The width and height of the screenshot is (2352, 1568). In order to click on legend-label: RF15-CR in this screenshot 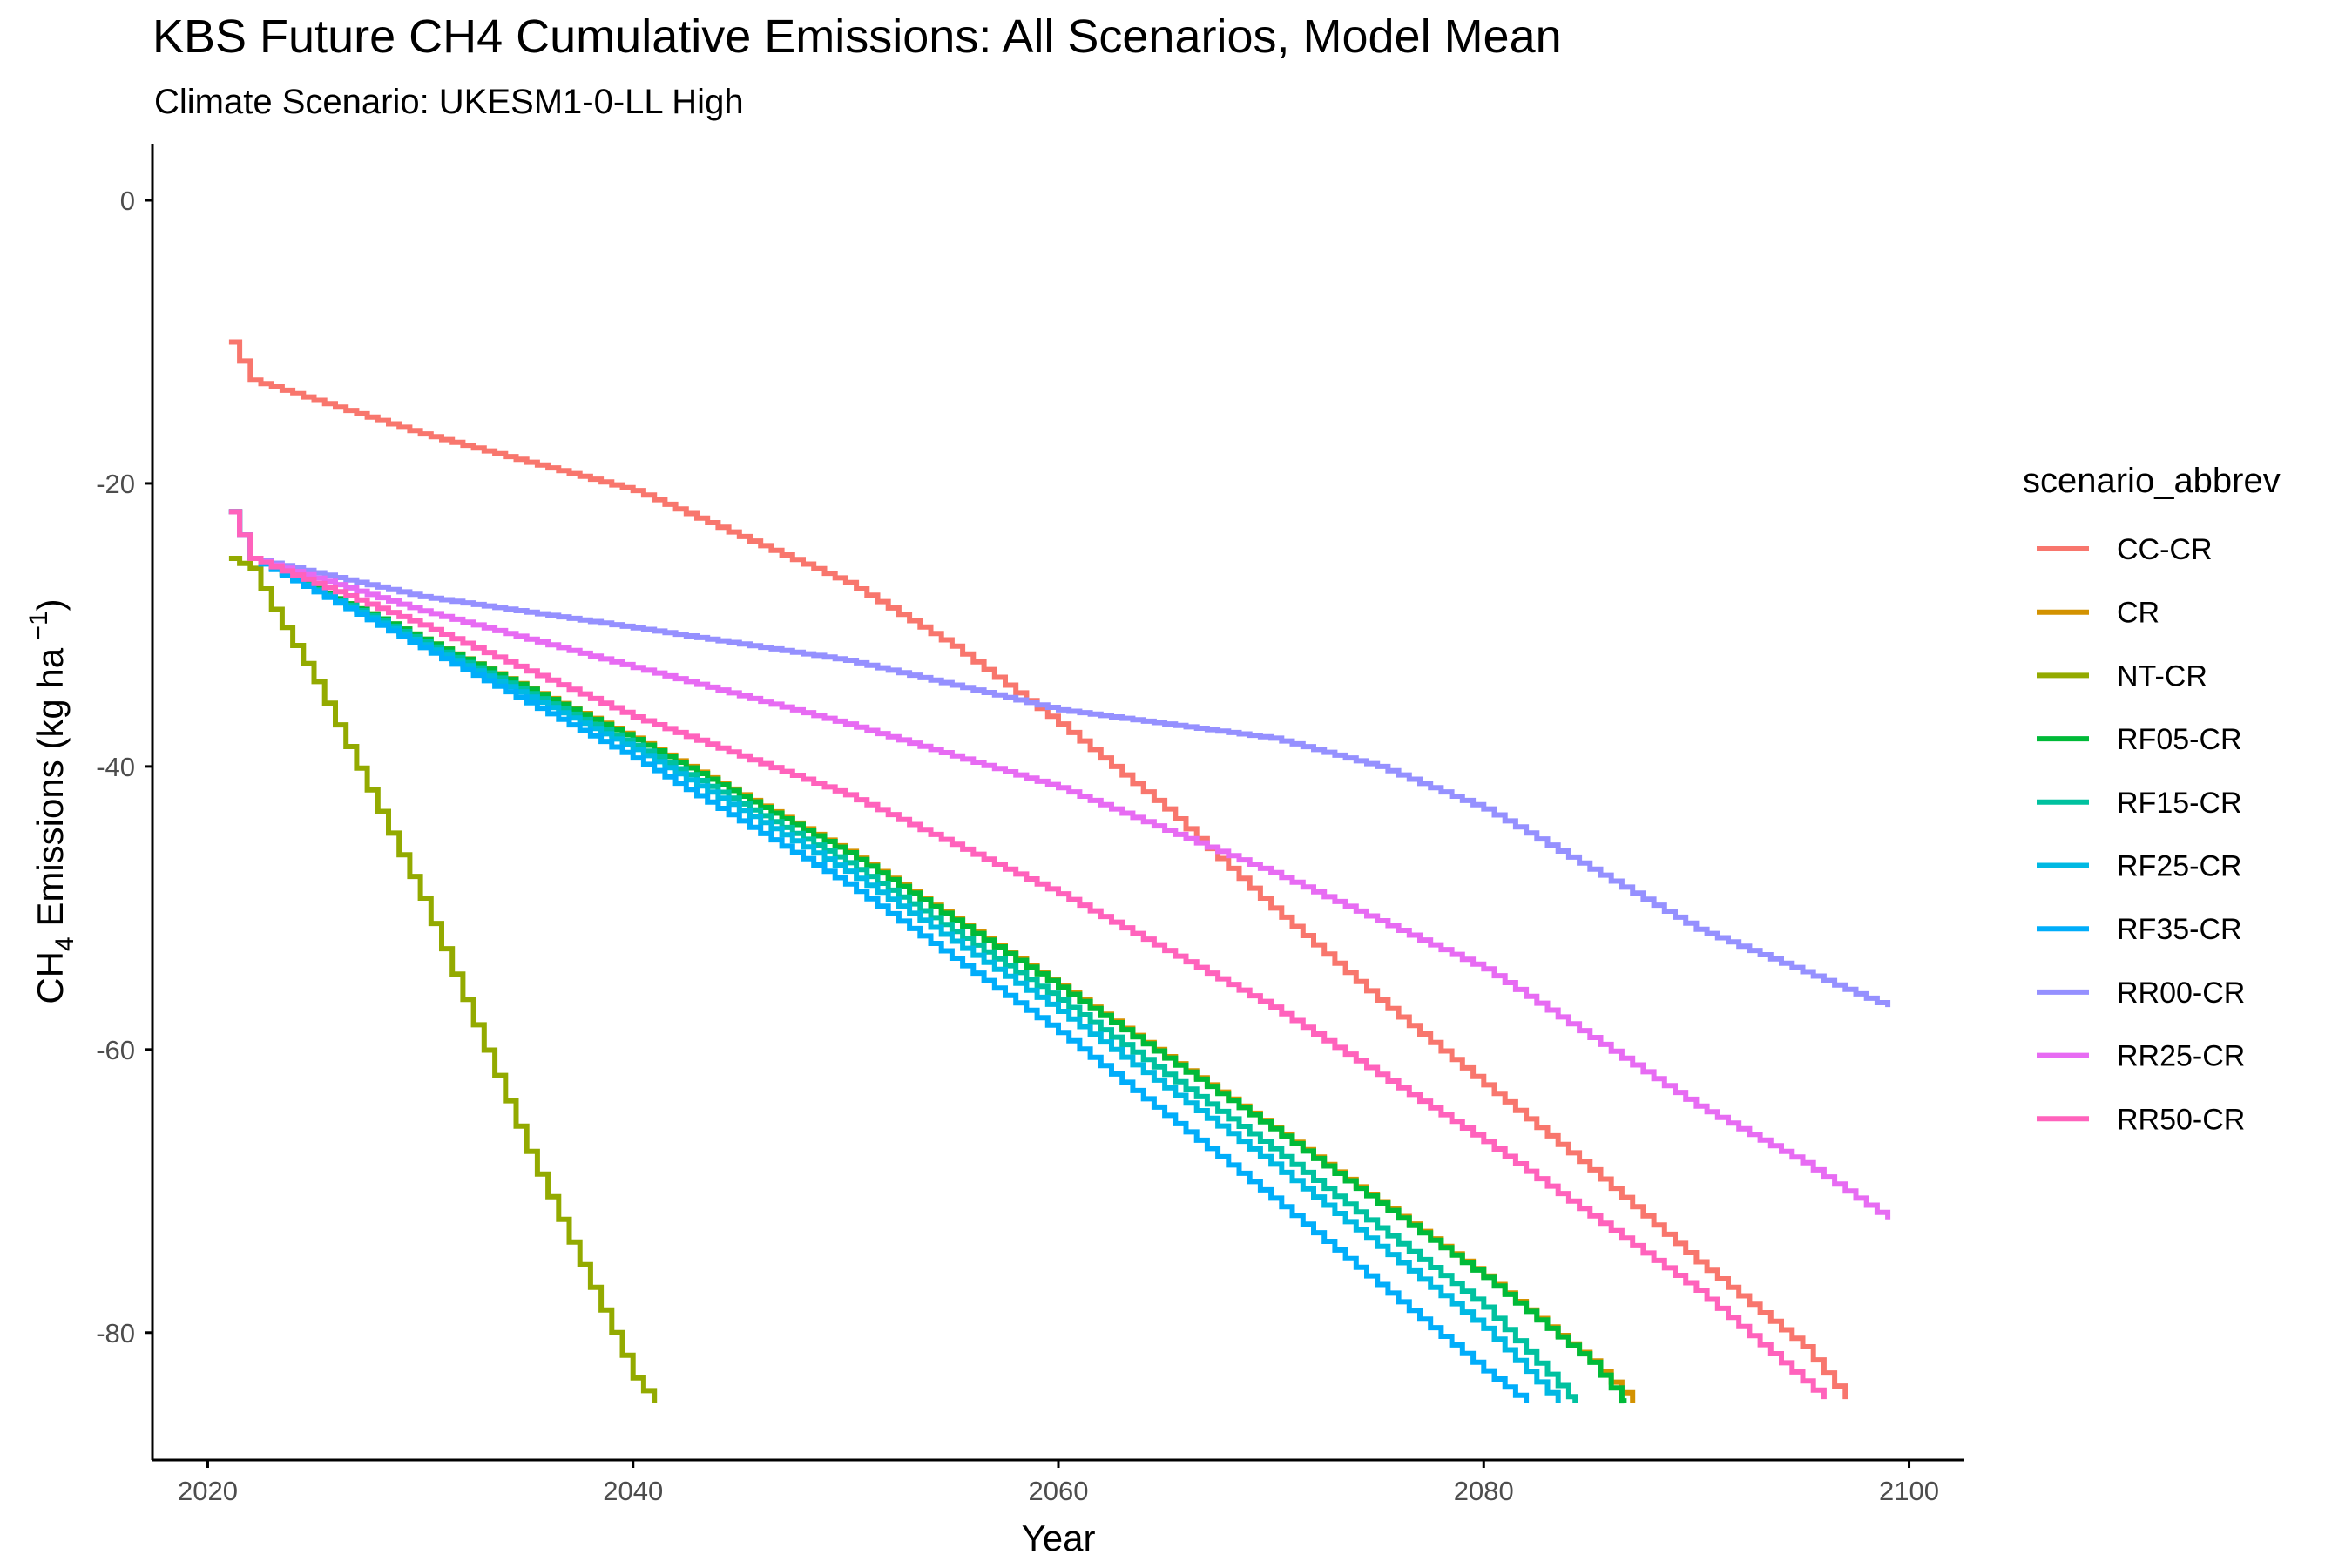, I will do `click(2179, 803)`.